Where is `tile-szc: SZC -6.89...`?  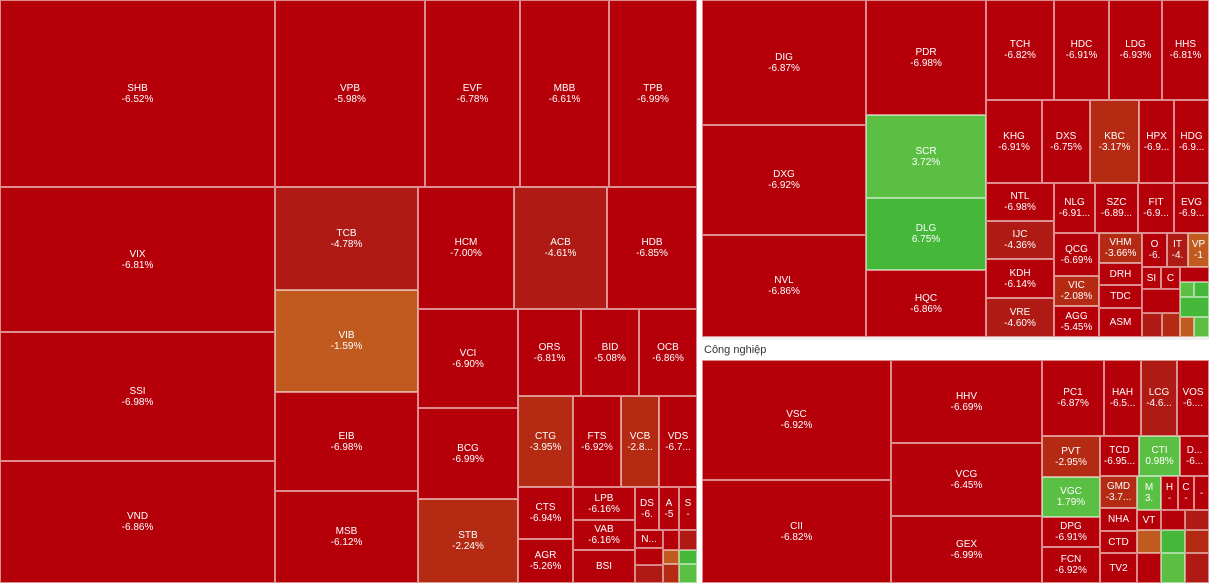
tile-szc: SZC -6.89... is located at coordinates (1116, 208).